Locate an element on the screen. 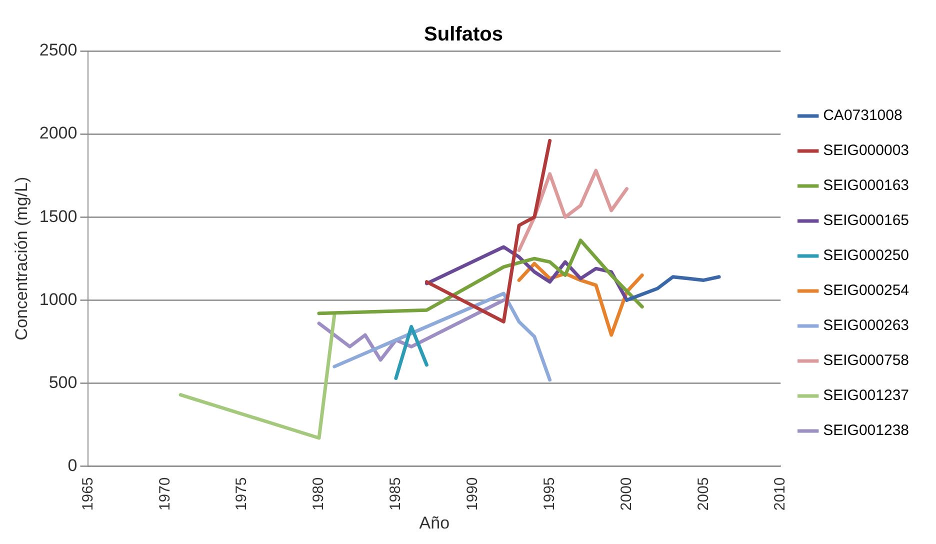  x-axis-title: Año is located at coordinates (434, 522).